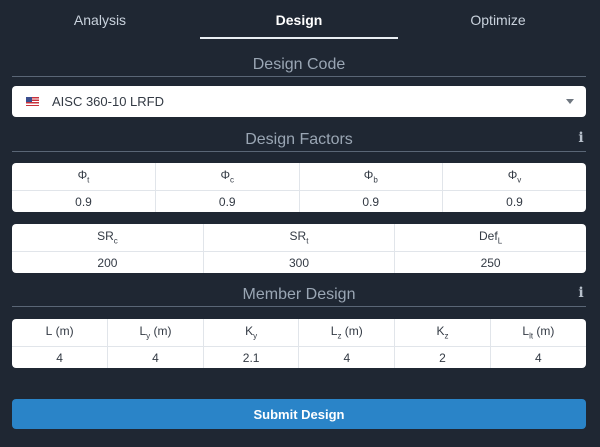 The height and width of the screenshot is (447, 600). I want to click on phi-c-value: 0.9, so click(227, 201).